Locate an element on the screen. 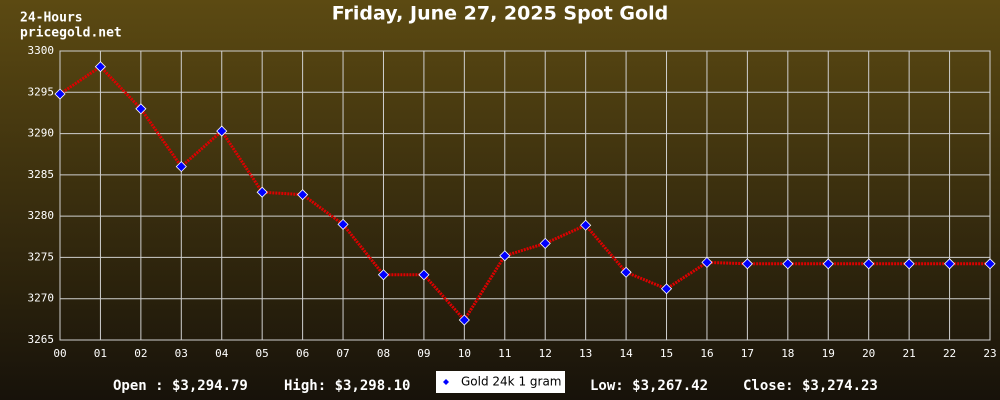 The height and width of the screenshot is (400, 1000). y-tick-label: 3275 is located at coordinates (41, 256).